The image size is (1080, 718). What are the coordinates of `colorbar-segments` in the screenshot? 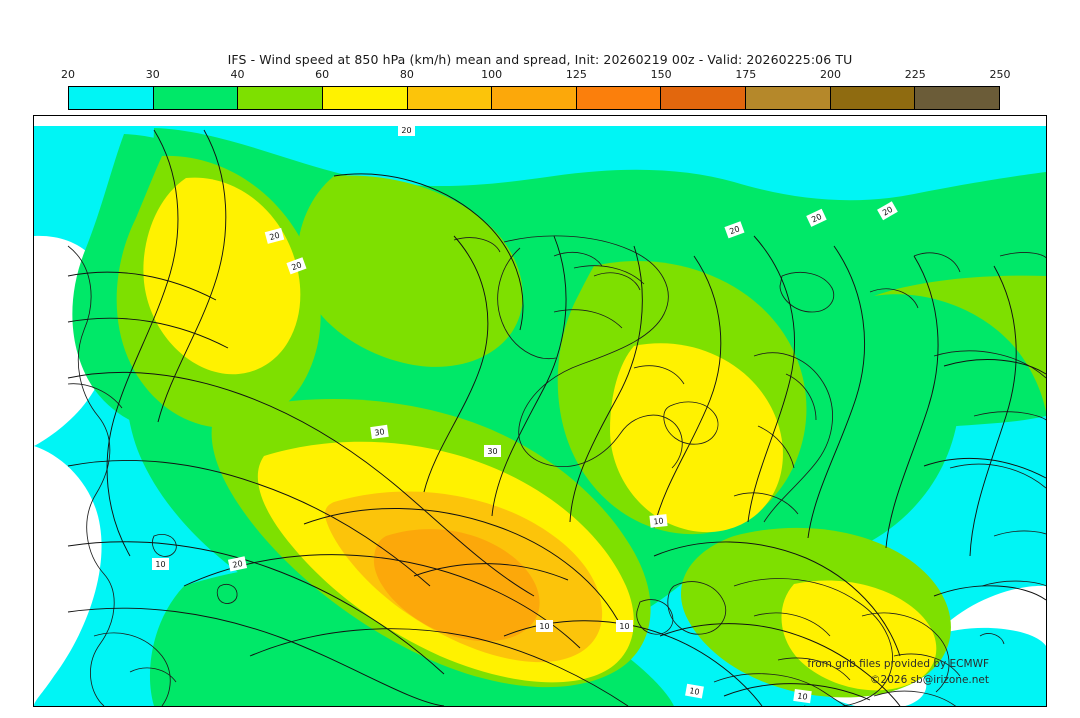 It's located at (534, 98).